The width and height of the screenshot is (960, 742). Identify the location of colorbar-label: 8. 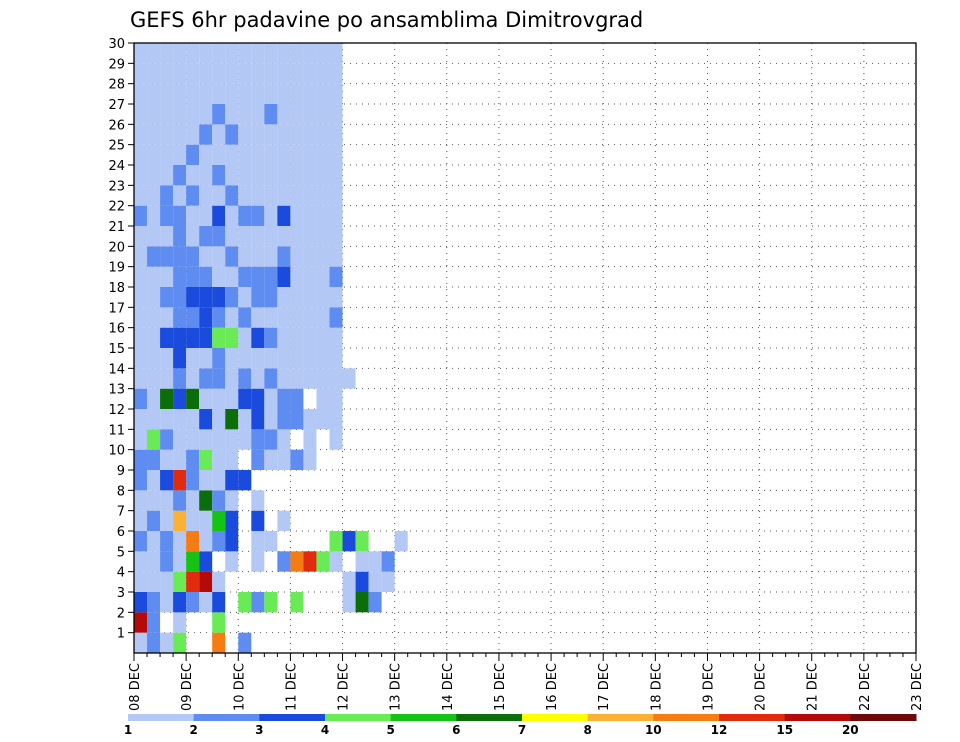
(588, 730).